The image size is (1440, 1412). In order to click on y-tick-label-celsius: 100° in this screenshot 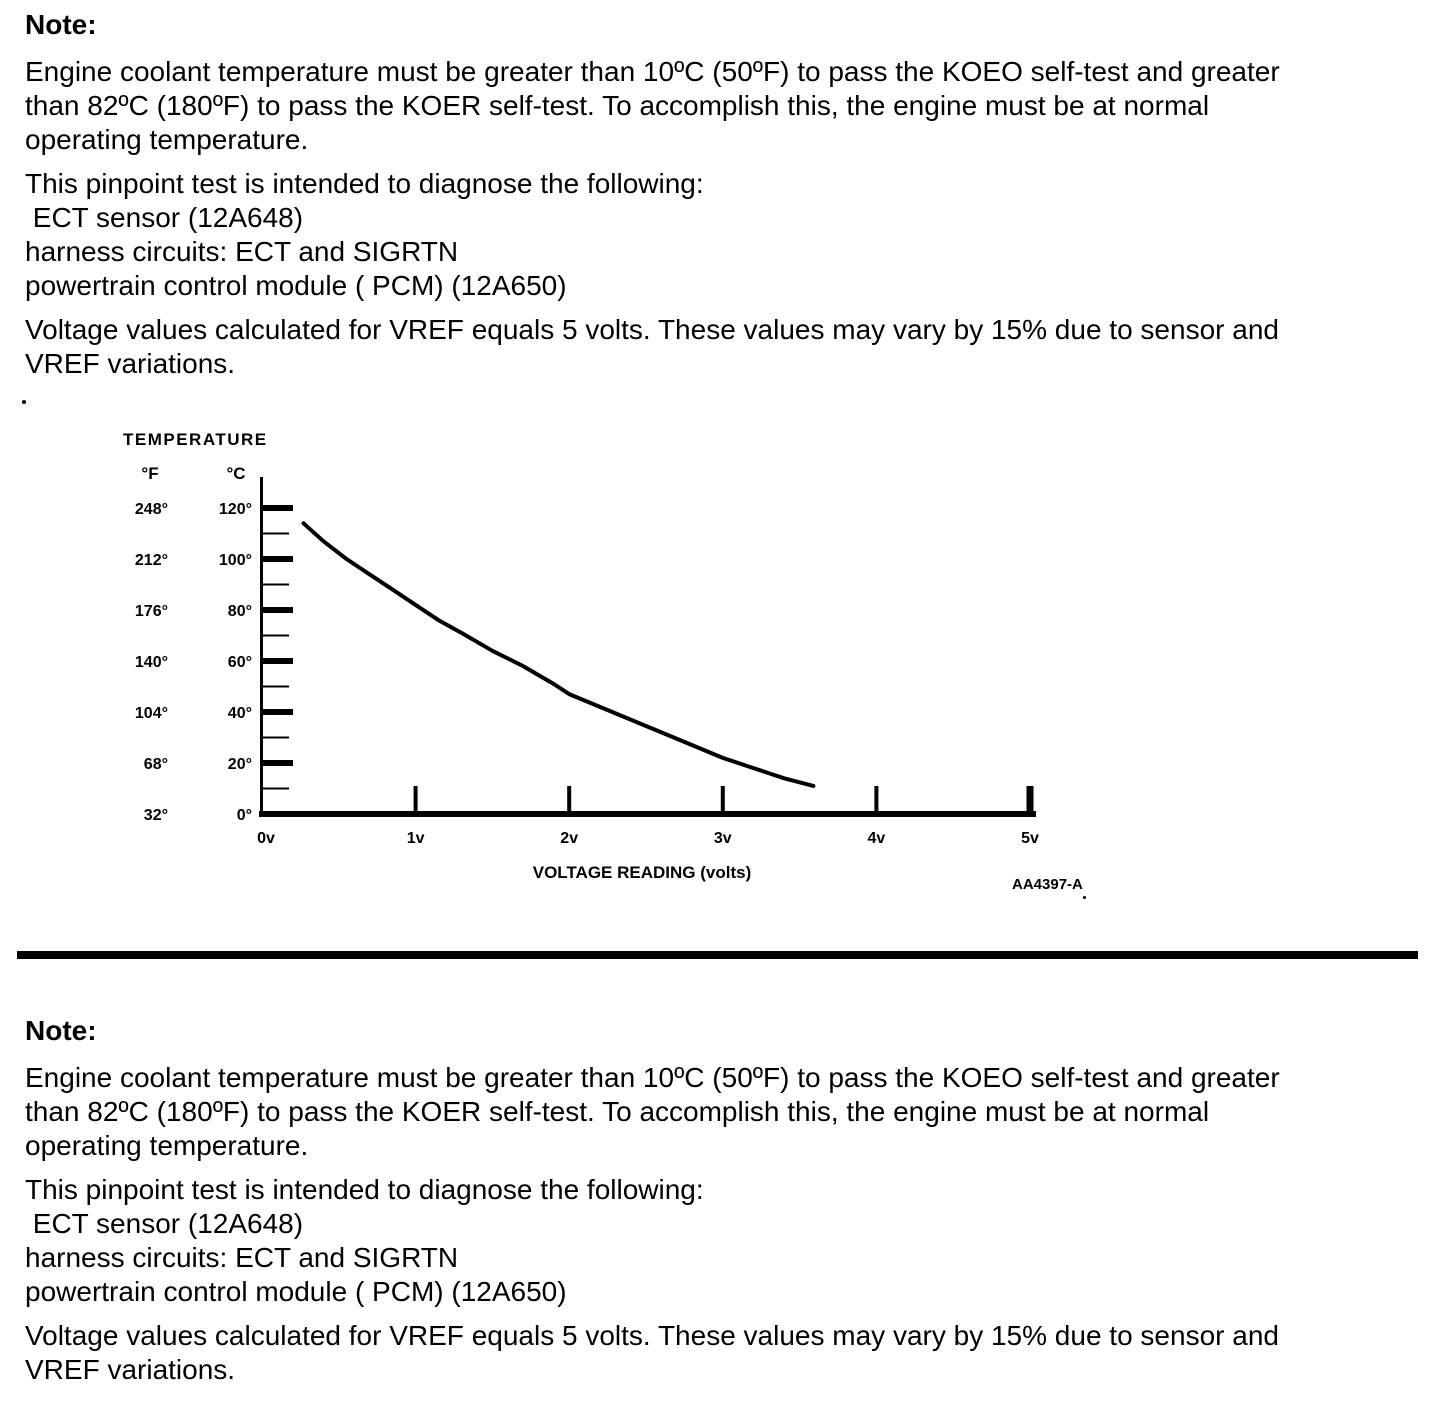, I will do `click(235, 560)`.